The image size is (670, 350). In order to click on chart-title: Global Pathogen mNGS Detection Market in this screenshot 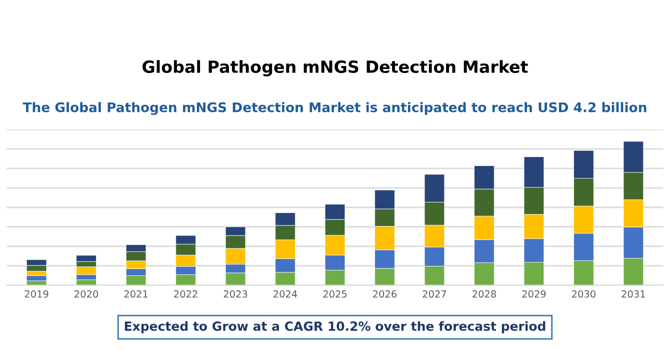, I will do `click(335, 68)`.